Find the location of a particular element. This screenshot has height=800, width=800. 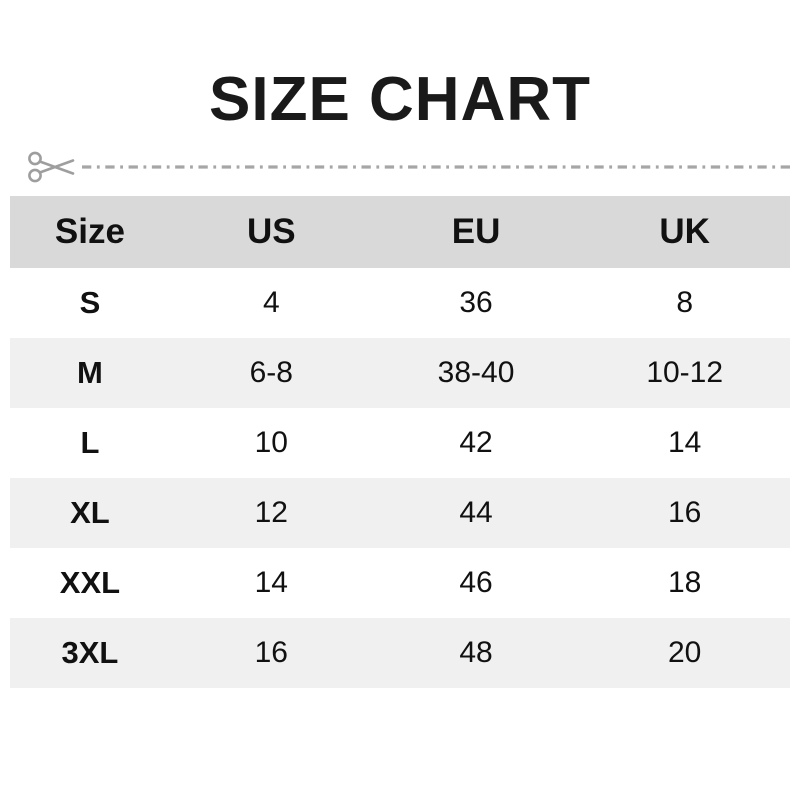

cell-us: 6-8 is located at coordinates (271, 373).